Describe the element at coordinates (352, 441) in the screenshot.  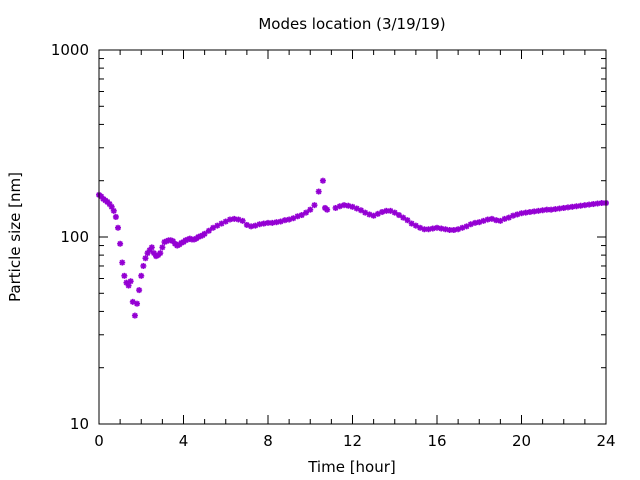
I see `x-tick-label: 12` at that location.